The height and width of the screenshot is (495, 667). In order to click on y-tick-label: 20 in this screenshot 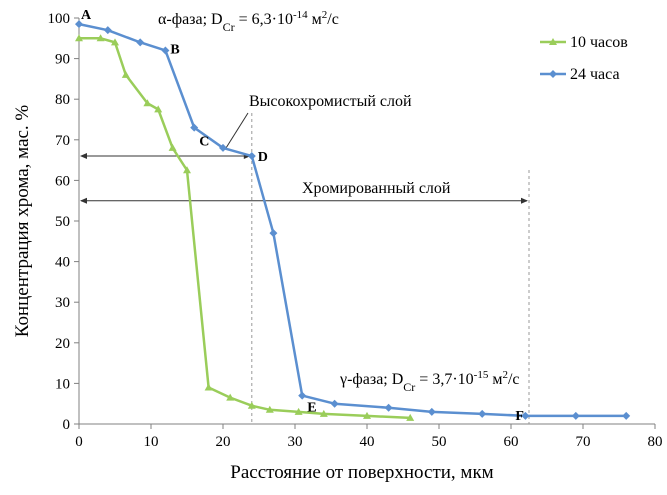, I will do `click(62, 344)`.